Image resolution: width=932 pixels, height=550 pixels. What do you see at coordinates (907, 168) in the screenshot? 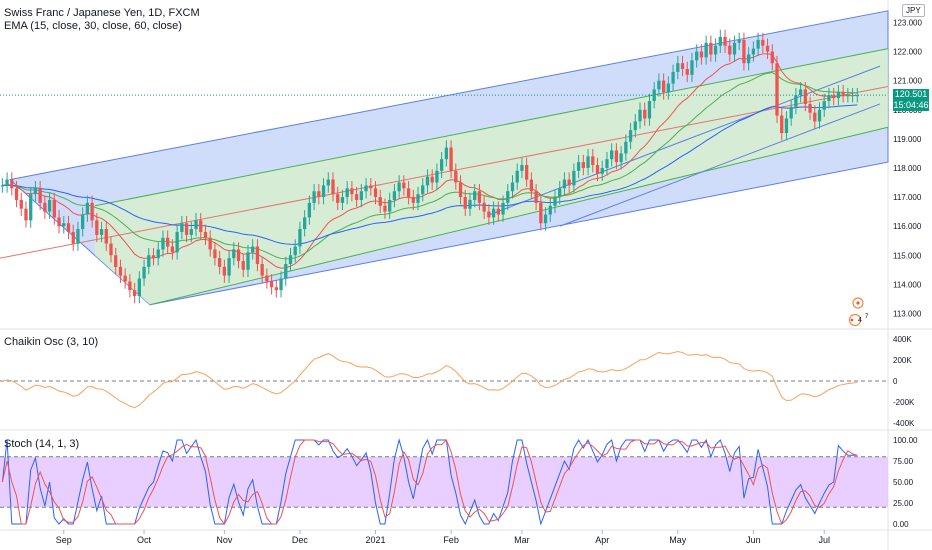
I see `price-axis-label: 118.000` at bounding box center [907, 168].